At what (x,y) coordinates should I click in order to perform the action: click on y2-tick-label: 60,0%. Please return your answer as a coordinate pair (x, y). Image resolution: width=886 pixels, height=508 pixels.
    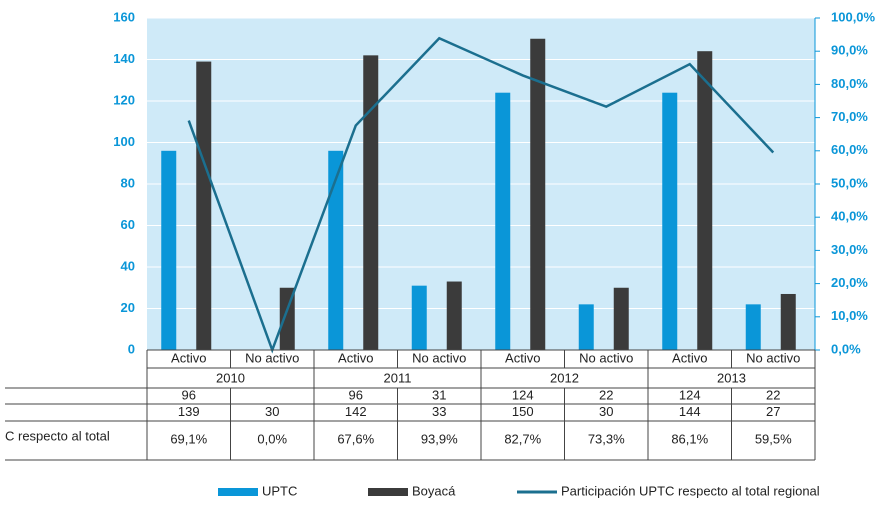
    Looking at the image, I should click on (849, 149).